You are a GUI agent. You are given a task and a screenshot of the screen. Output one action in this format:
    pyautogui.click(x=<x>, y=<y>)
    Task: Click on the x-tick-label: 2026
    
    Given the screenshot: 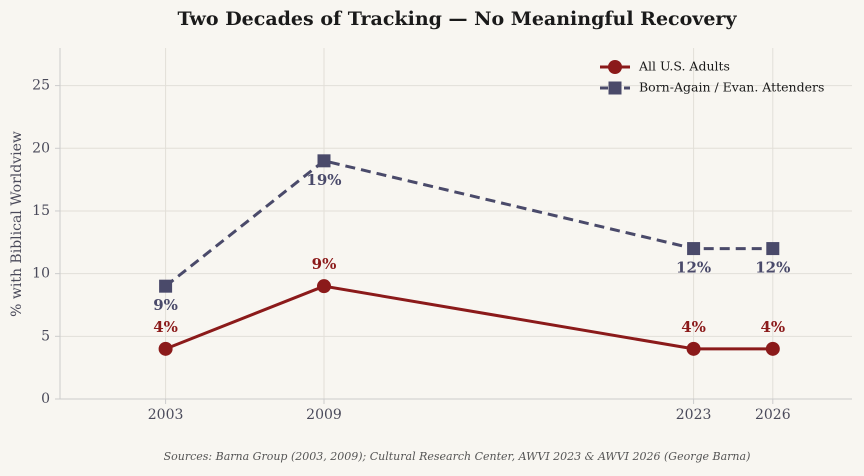 What is the action you would take?
    pyautogui.click(x=773, y=415)
    